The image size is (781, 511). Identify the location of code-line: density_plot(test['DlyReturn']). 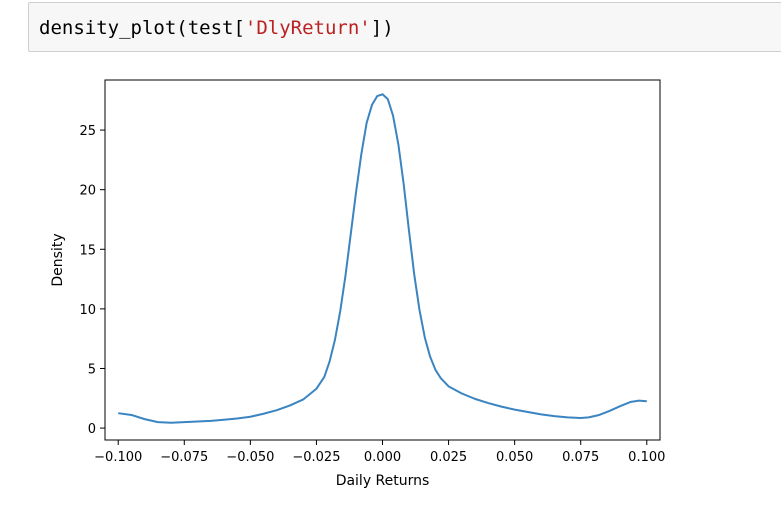
(216, 28).